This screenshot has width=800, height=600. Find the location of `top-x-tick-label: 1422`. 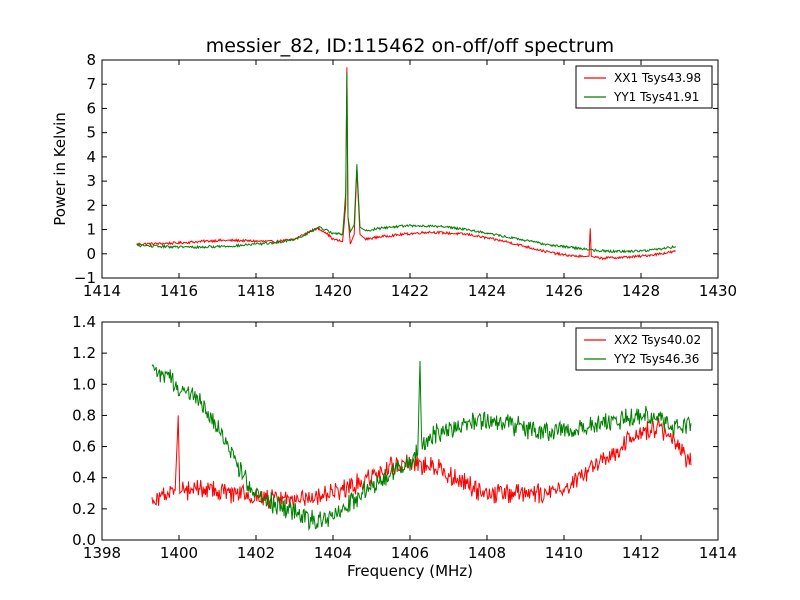

top-x-tick-label: 1422 is located at coordinates (410, 291).